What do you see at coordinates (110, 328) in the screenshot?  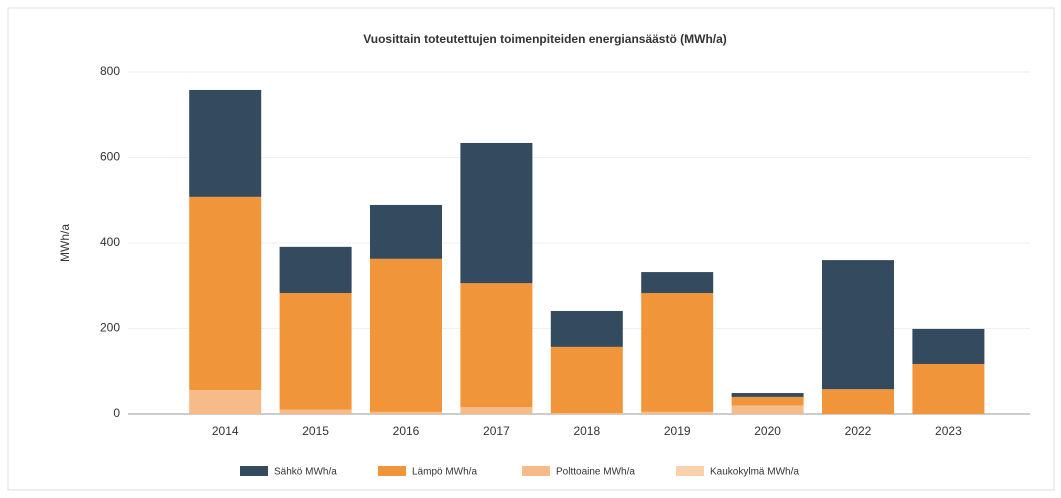 I see `y-tick-label: 200` at bounding box center [110, 328].